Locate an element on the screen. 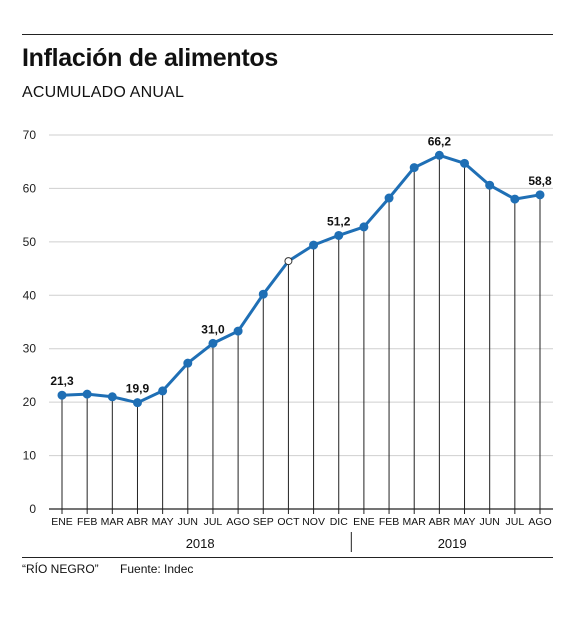 The width and height of the screenshot is (567, 627). chart-title: Inflación de alimentos is located at coordinates (150, 58).